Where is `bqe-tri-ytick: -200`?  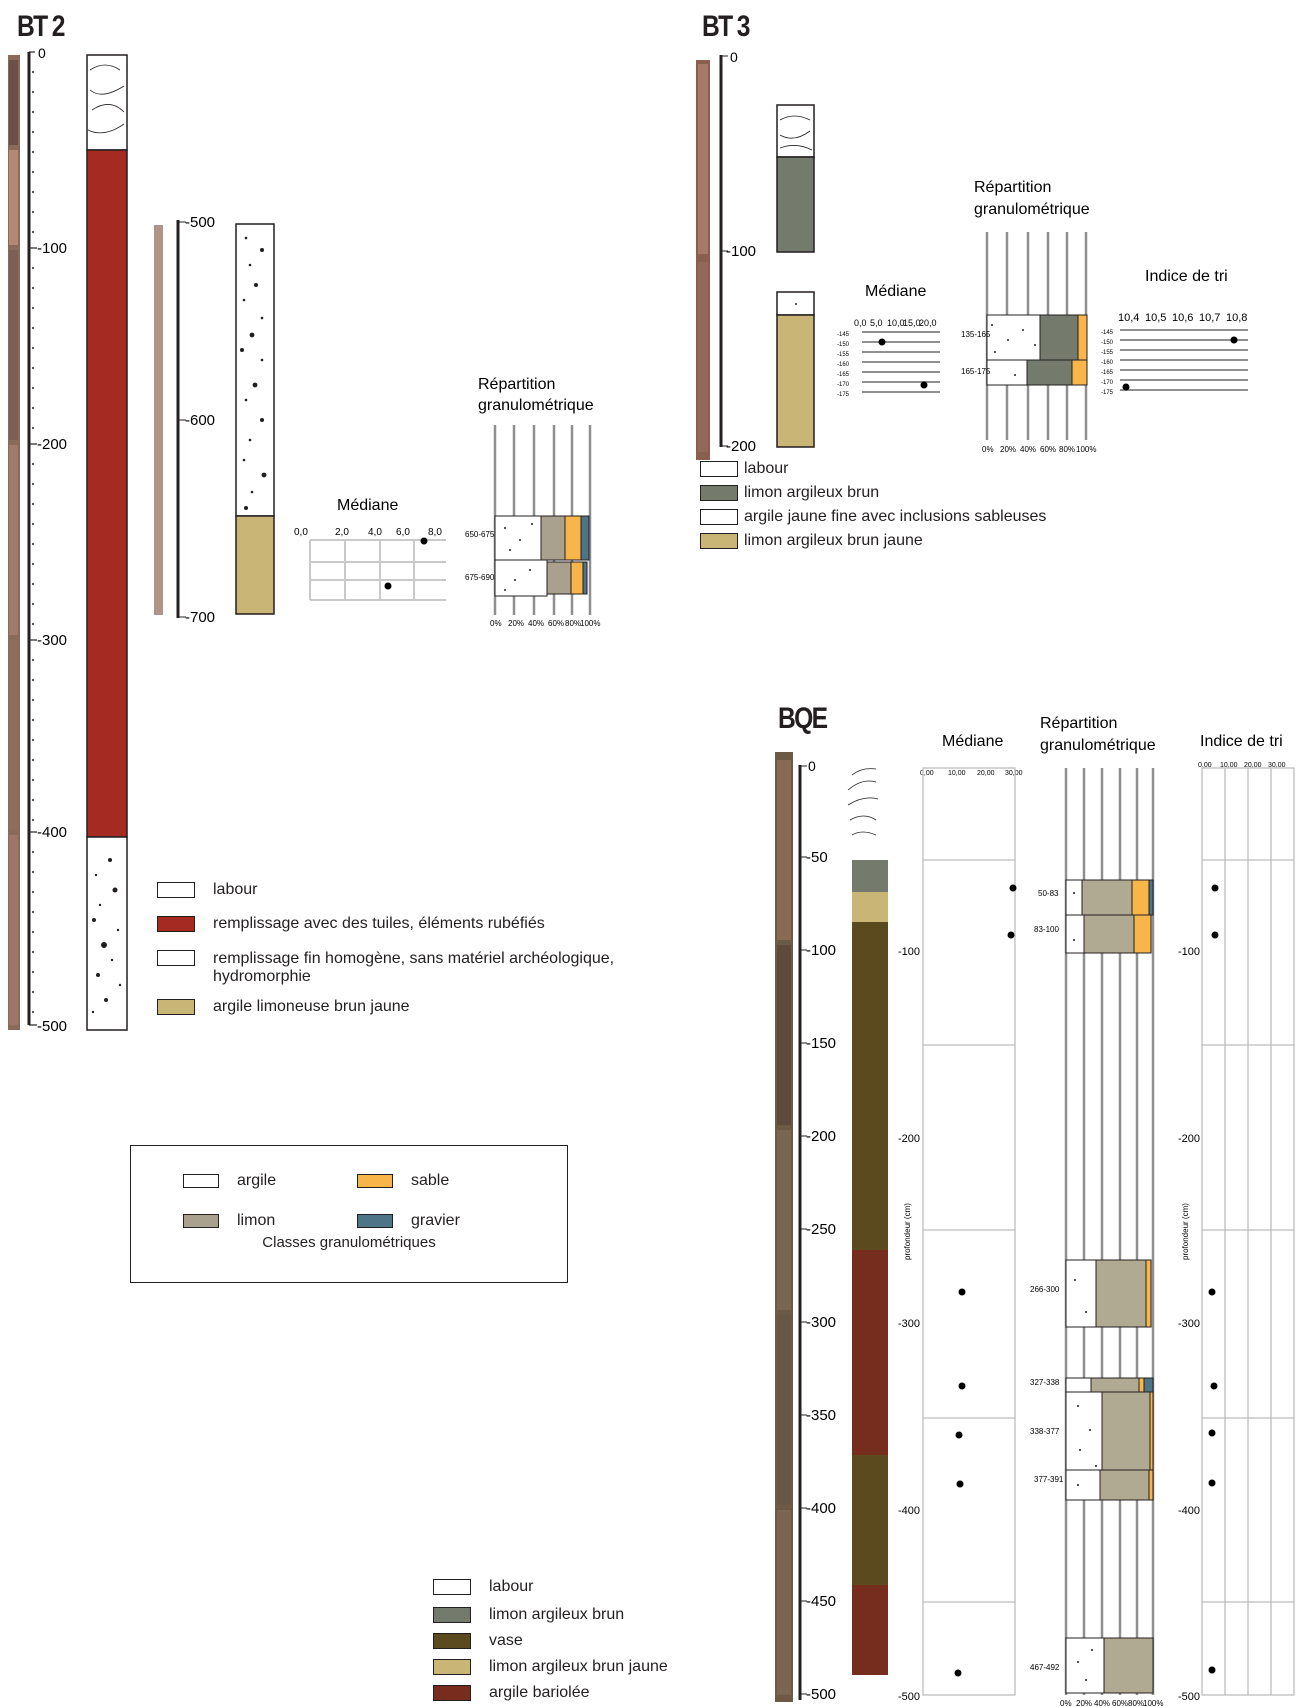 bqe-tri-ytick: -200 is located at coordinates (1189, 1139).